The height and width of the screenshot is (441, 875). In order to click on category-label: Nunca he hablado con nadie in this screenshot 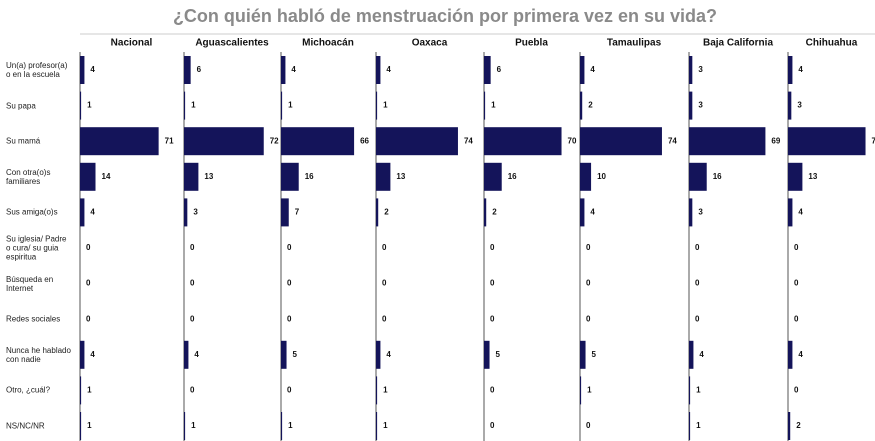, I will do `click(38, 354)`.